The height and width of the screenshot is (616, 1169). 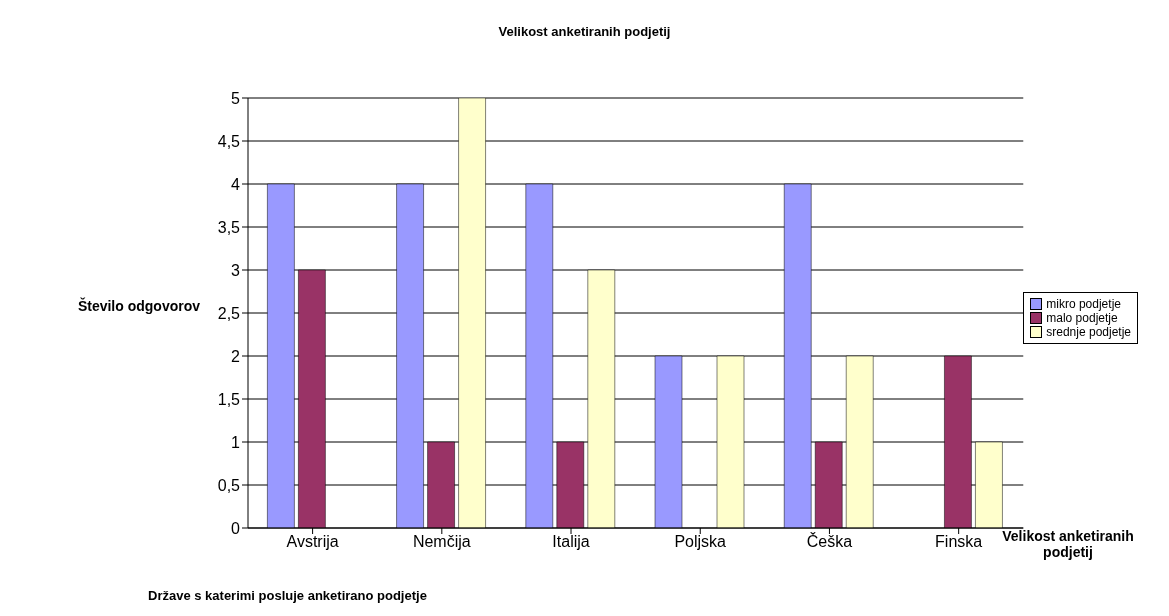 What do you see at coordinates (138, 306) in the screenshot?
I see `y-axis-title: Število odgovorov` at bounding box center [138, 306].